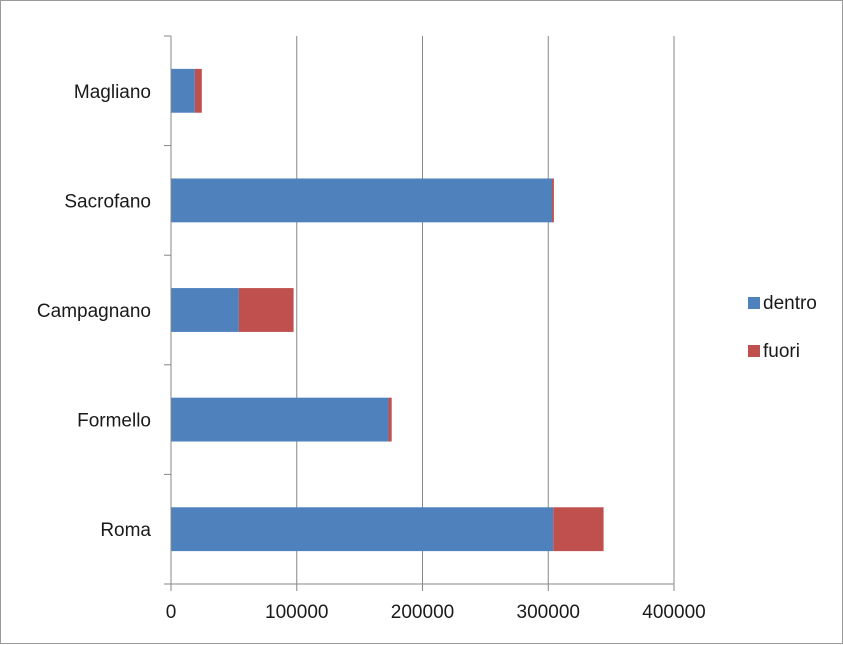 The height and width of the screenshot is (645, 843). I want to click on bar-dentro-formello, so click(280, 419).